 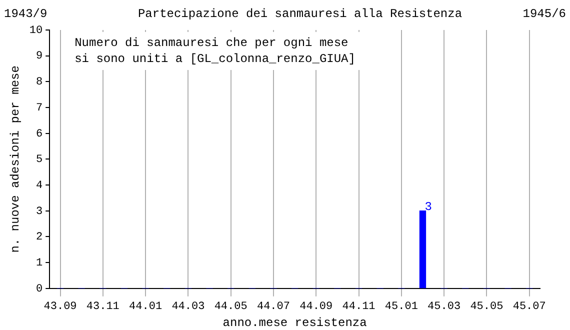 I want to click on x-tick-label: 45.07, so click(x=529, y=306).